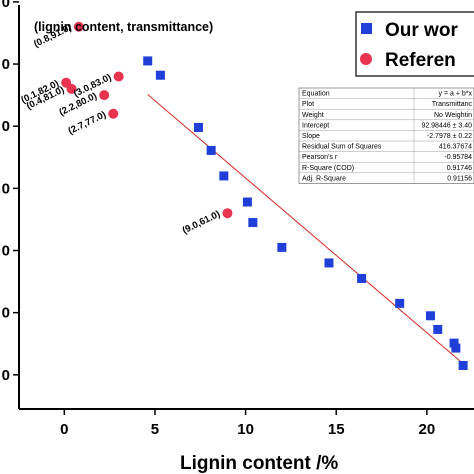 Image resolution: width=474 pixels, height=474 pixels. I want to click on x-tick-label: 15, so click(336, 429).